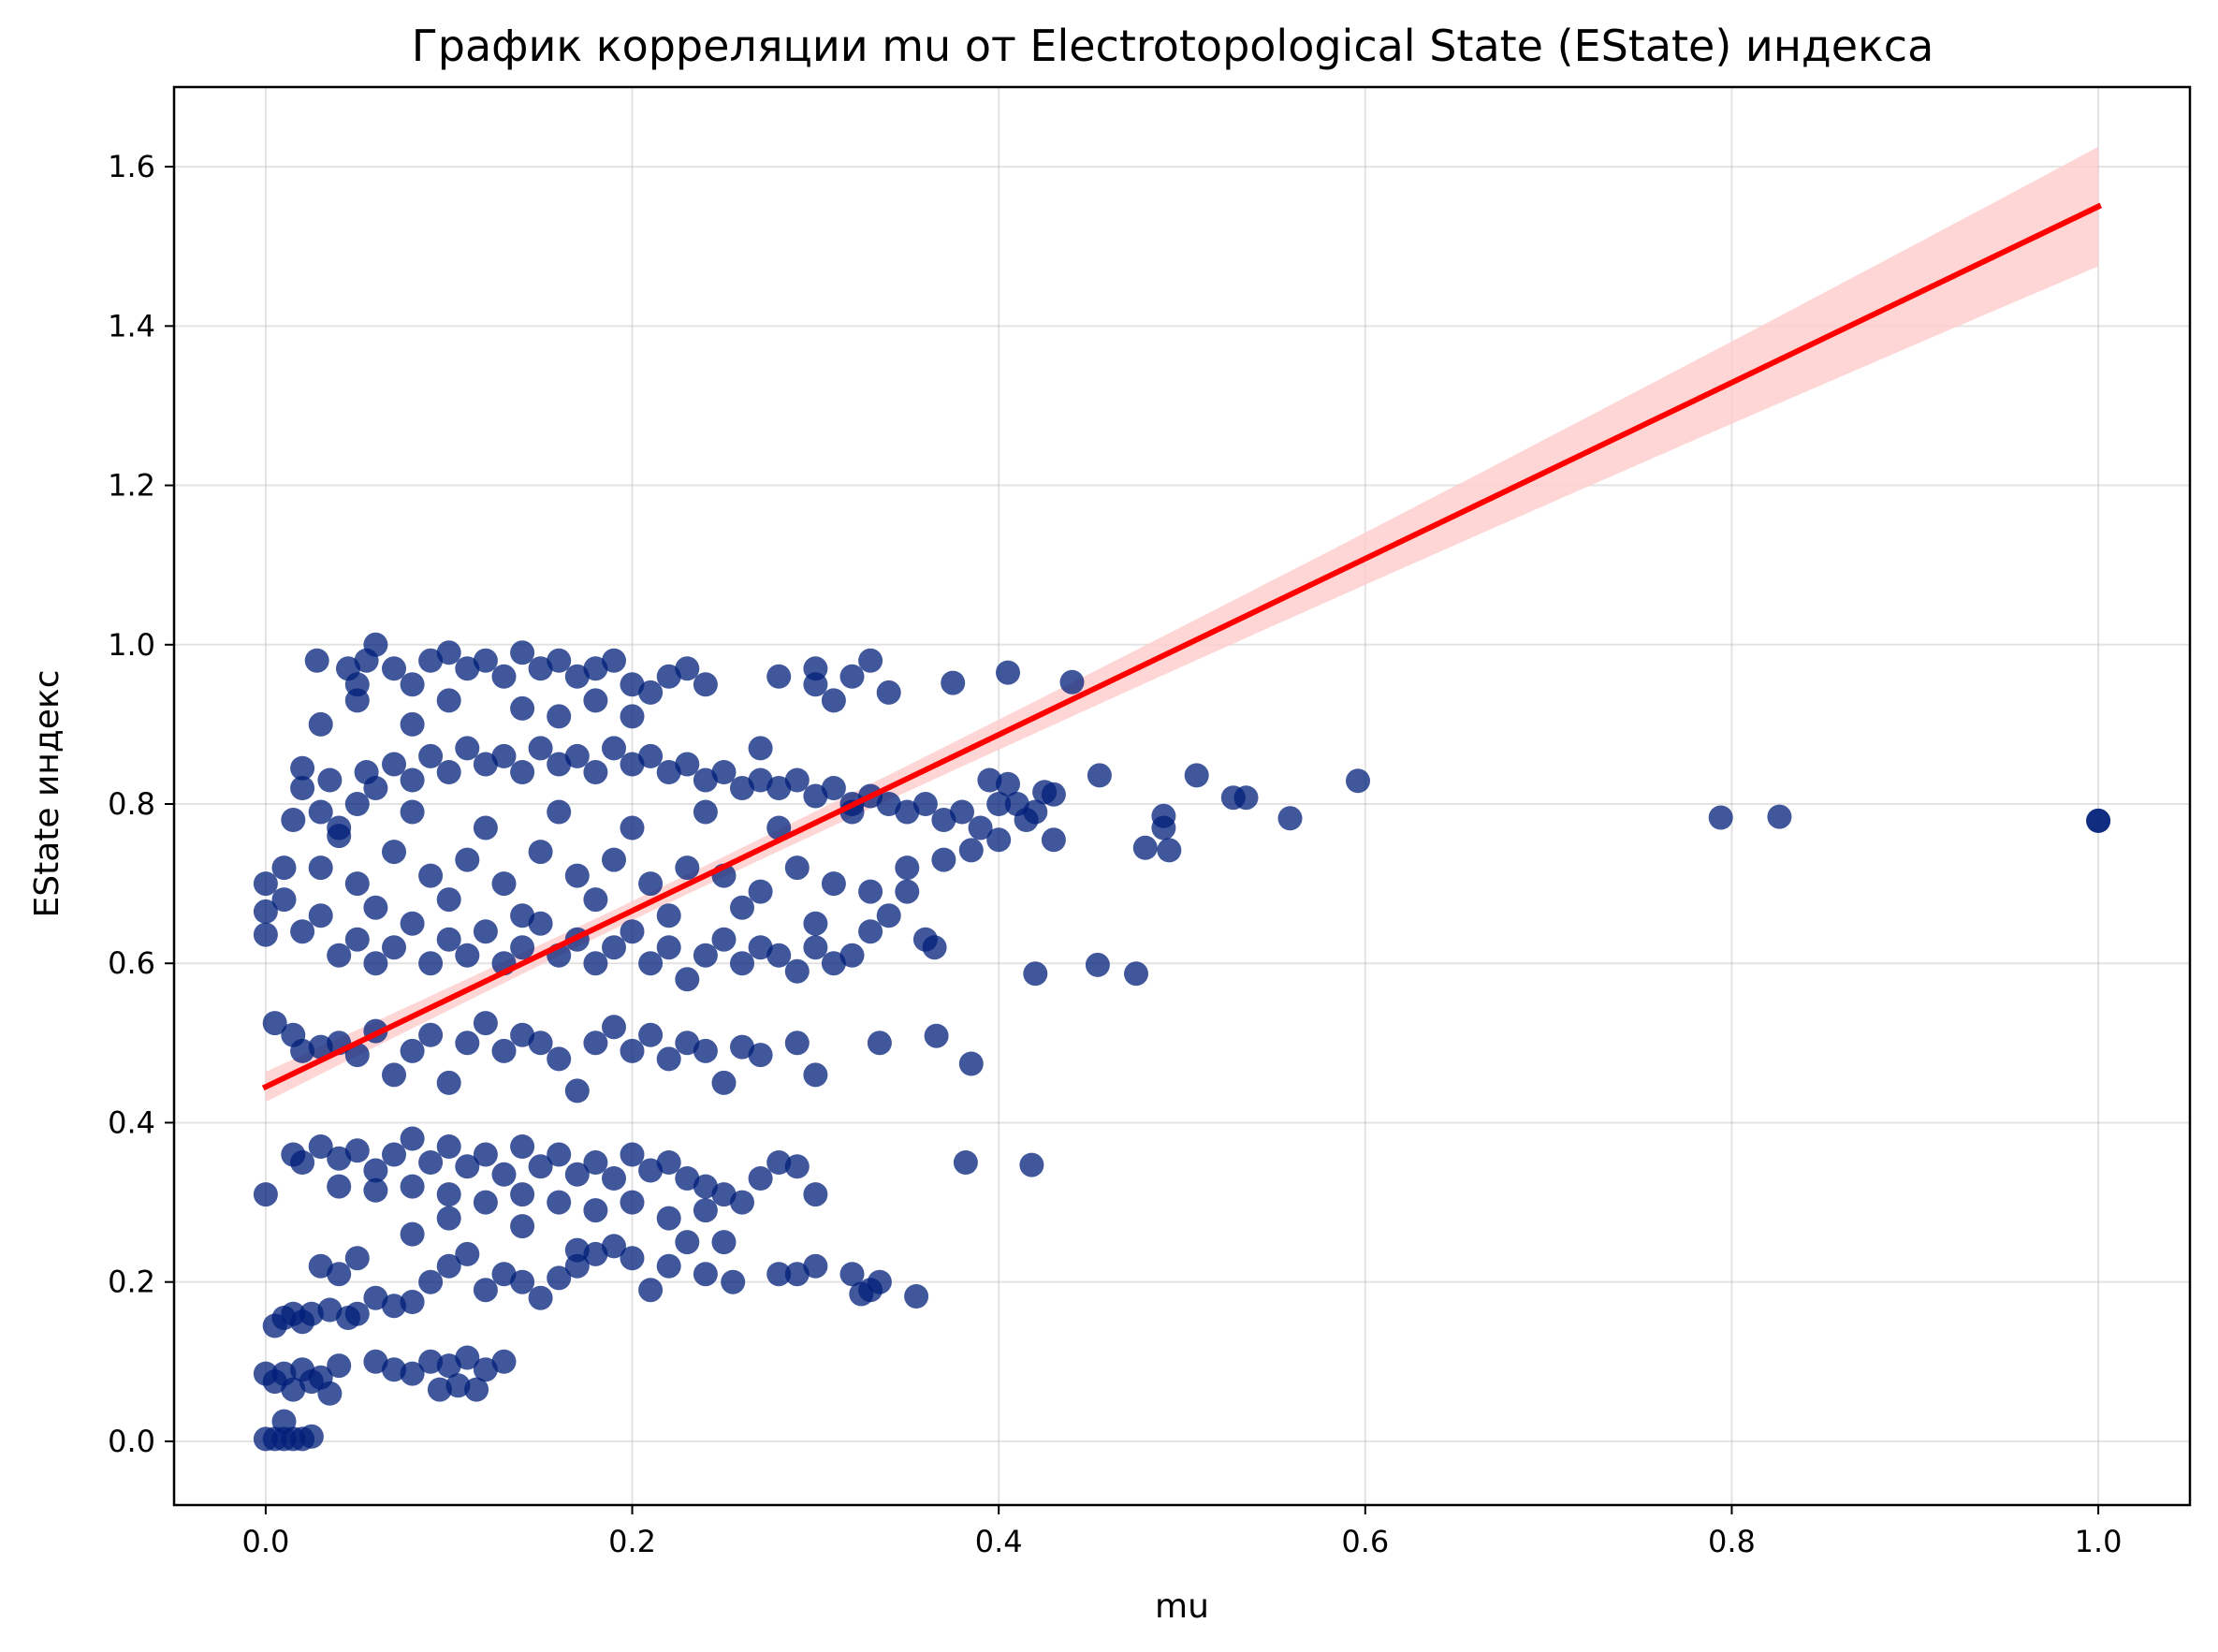  I want to click on y-tick-label: 1.6, so click(132, 167).